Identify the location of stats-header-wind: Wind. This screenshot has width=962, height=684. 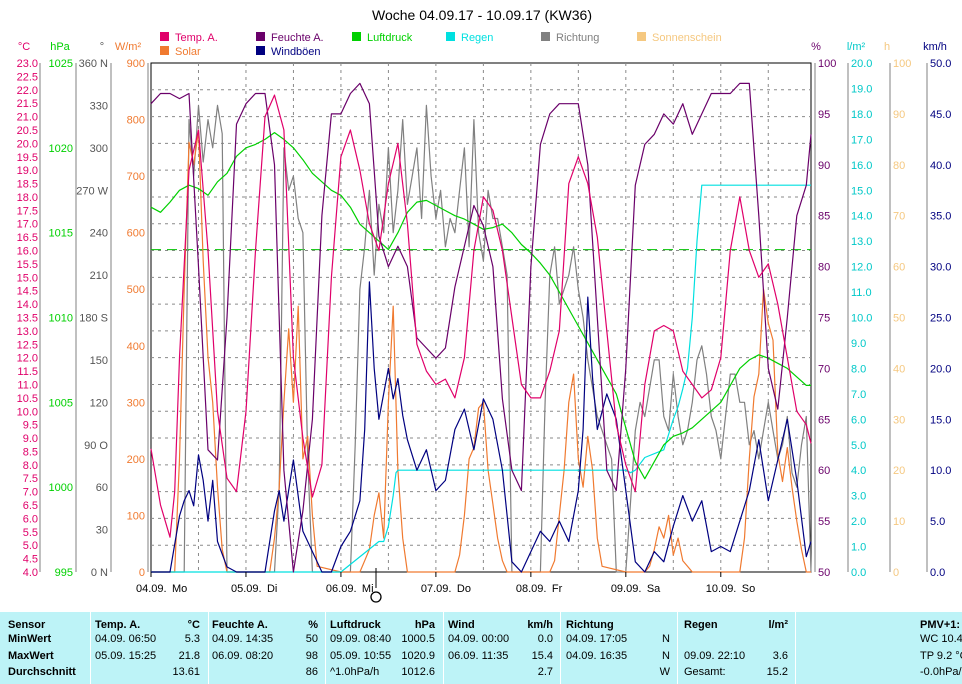
(461, 625).